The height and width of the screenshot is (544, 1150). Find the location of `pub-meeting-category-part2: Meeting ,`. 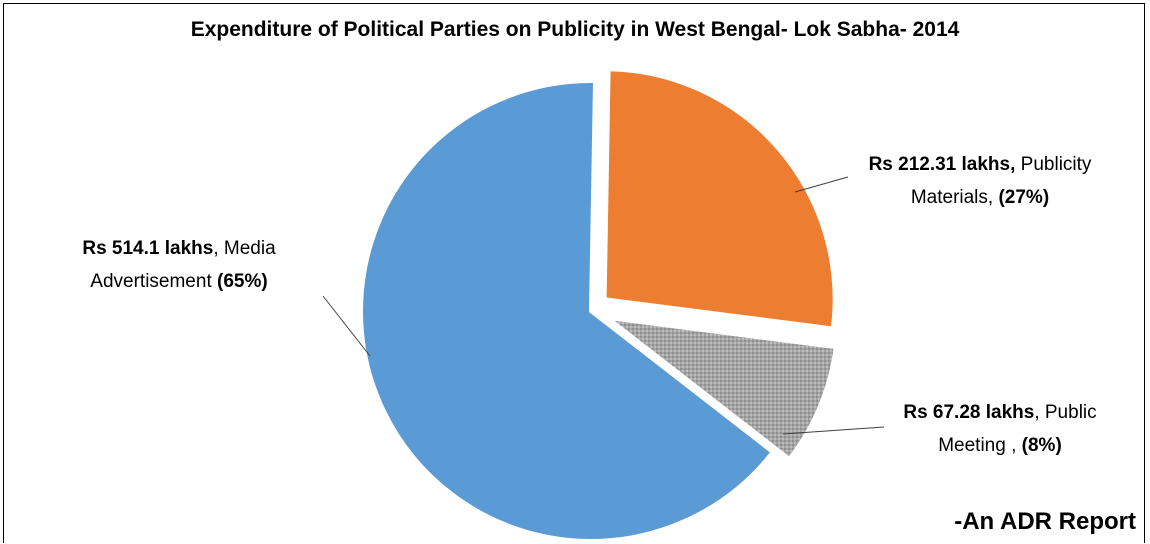

pub-meeting-category-part2: Meeting , is located at coordinates (980, 445).